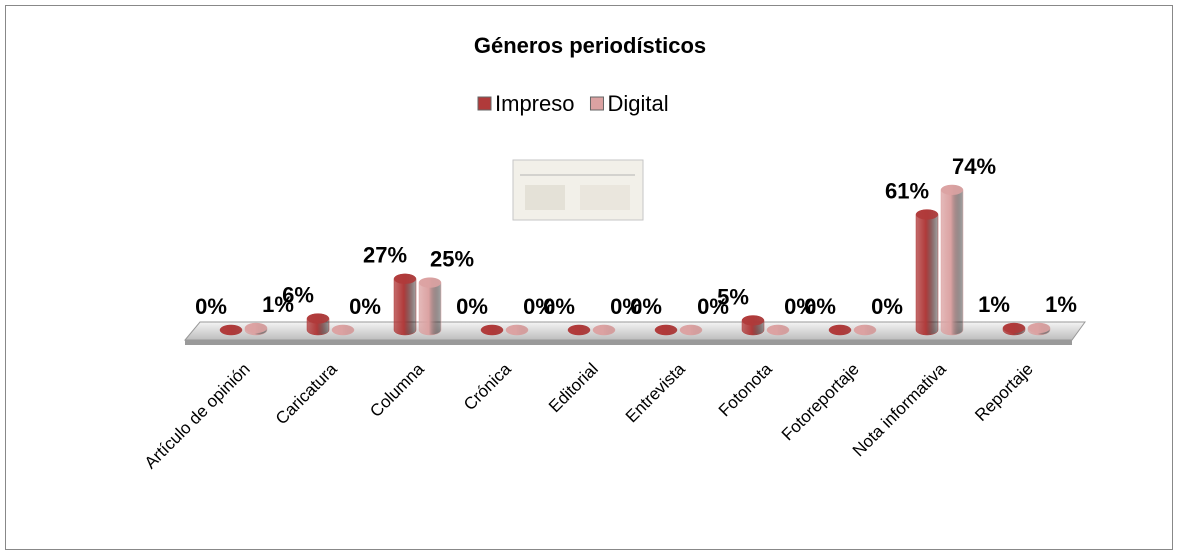  Describe the element at coordinates (578, 190) in the screenshot. I see `decoration-image` at that location.